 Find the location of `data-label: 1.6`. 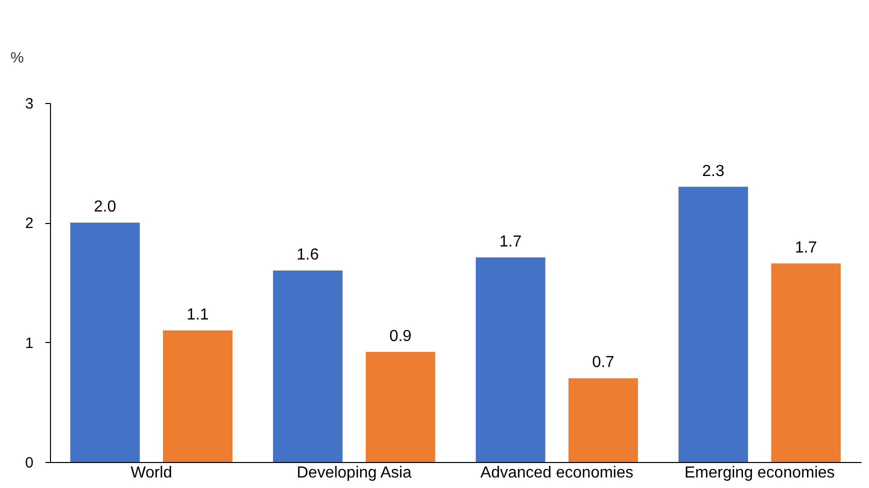

data-label: 1.6 is located at coordinates (307, 255).